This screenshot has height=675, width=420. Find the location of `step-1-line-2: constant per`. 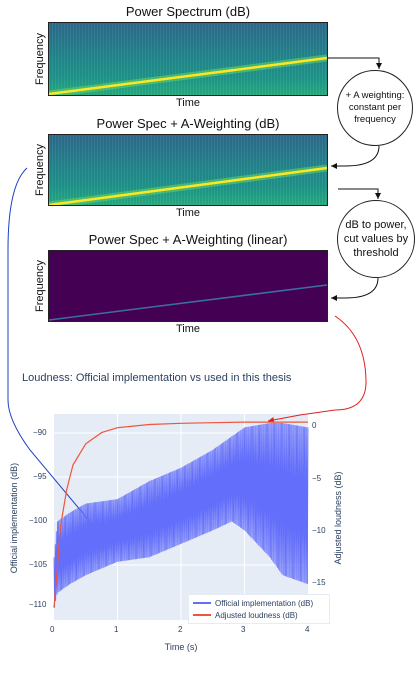

step-1-line-2: constant per is located at coordinates (375, 107).